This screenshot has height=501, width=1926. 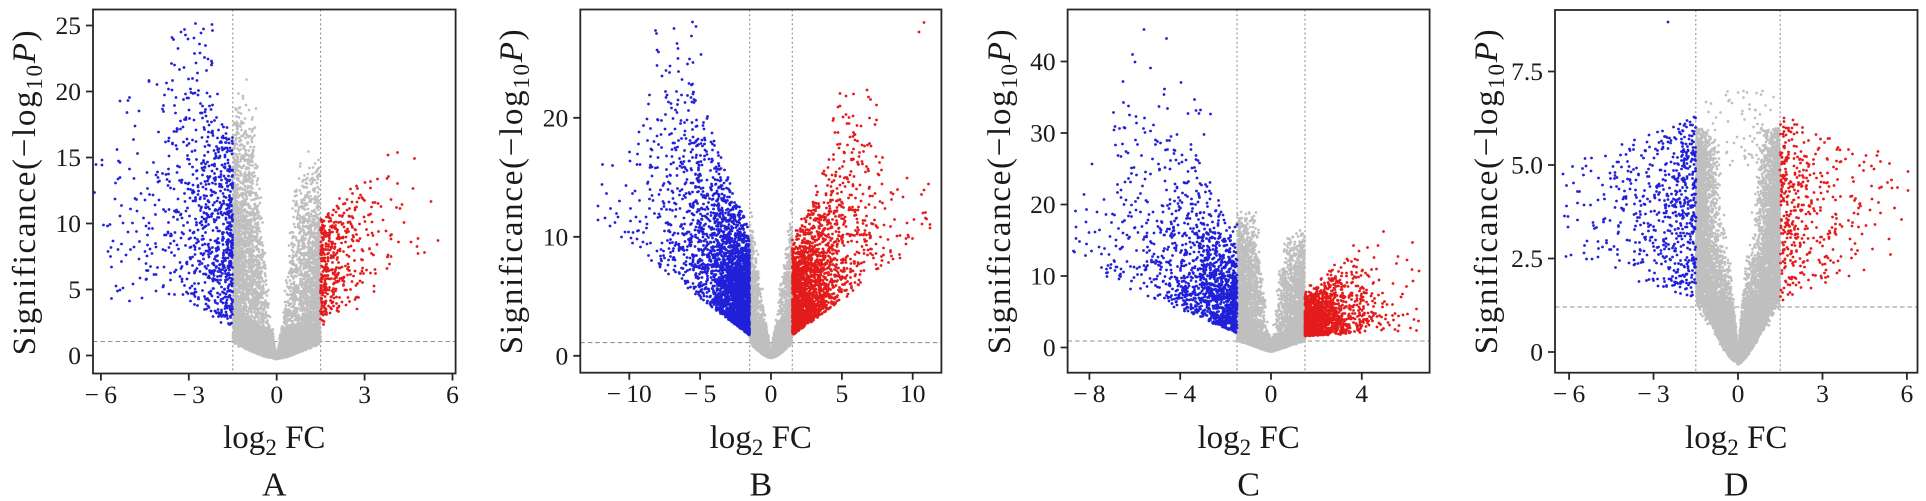 I want to click on svg-text: 40, so click(x=1043, y=61).